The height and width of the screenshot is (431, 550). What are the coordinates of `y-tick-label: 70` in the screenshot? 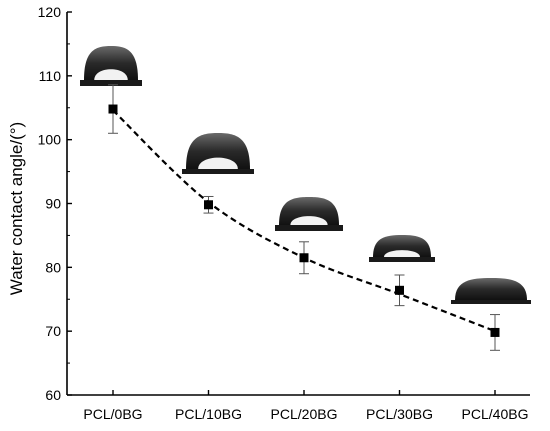 It's located at (53, 331).